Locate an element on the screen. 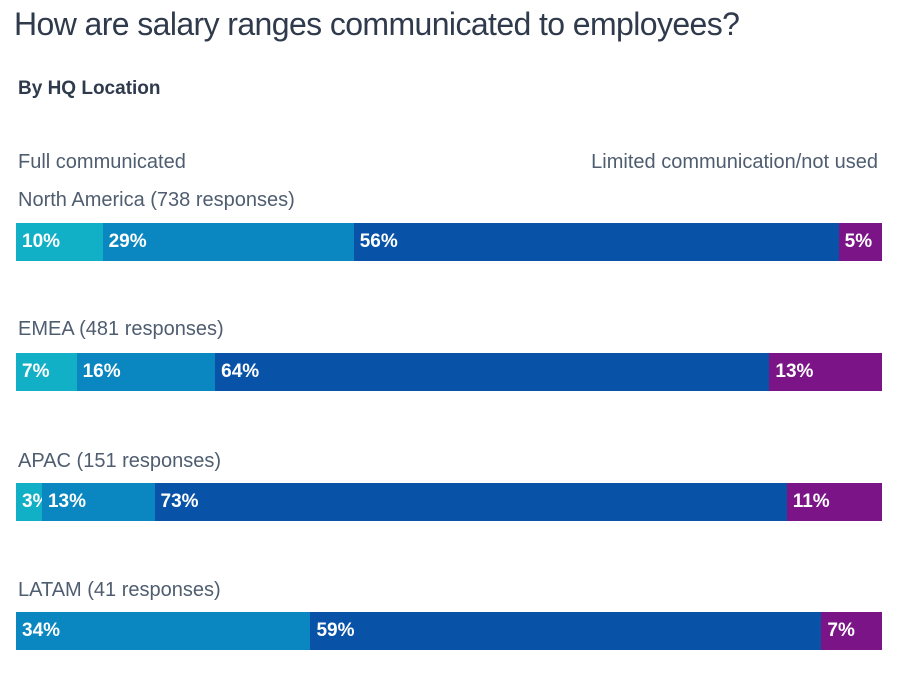 This screenshot has height=675, width=900. bar-segment: 56% is located at coordinates (596, 242).